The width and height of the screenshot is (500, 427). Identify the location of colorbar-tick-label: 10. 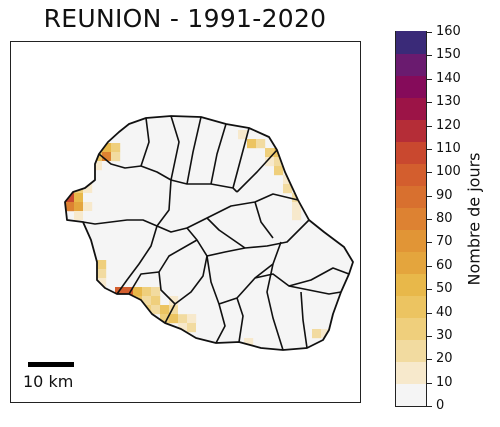
(444, 382).